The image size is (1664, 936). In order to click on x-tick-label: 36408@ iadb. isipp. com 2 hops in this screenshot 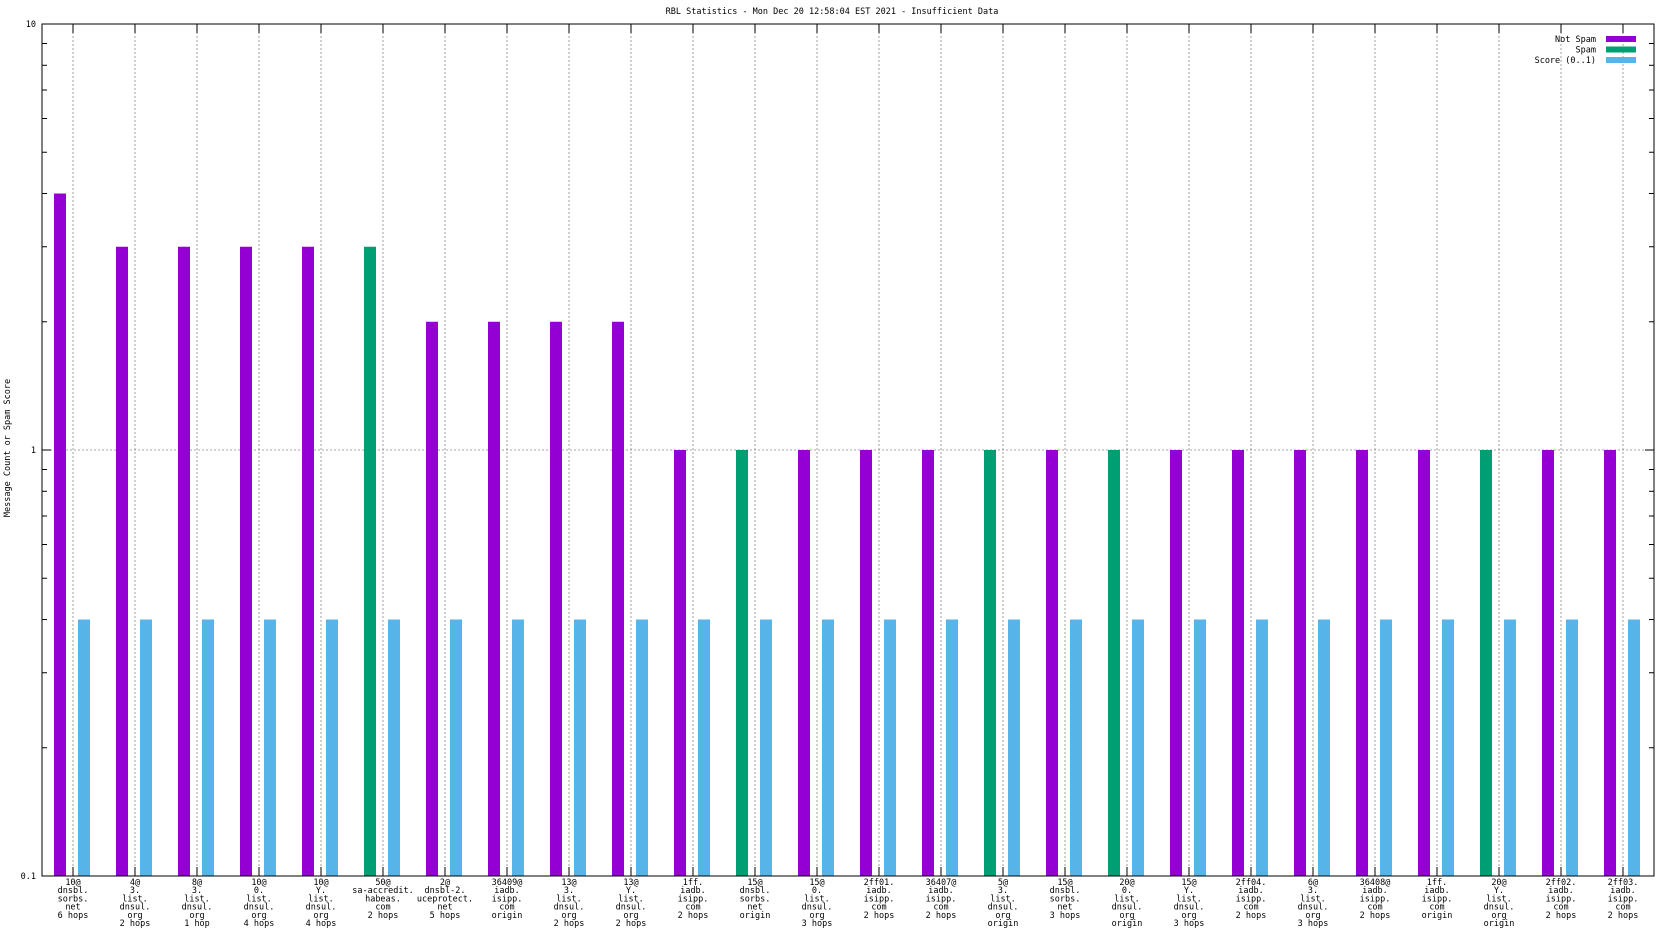, I will do `click(1375, 899)`.